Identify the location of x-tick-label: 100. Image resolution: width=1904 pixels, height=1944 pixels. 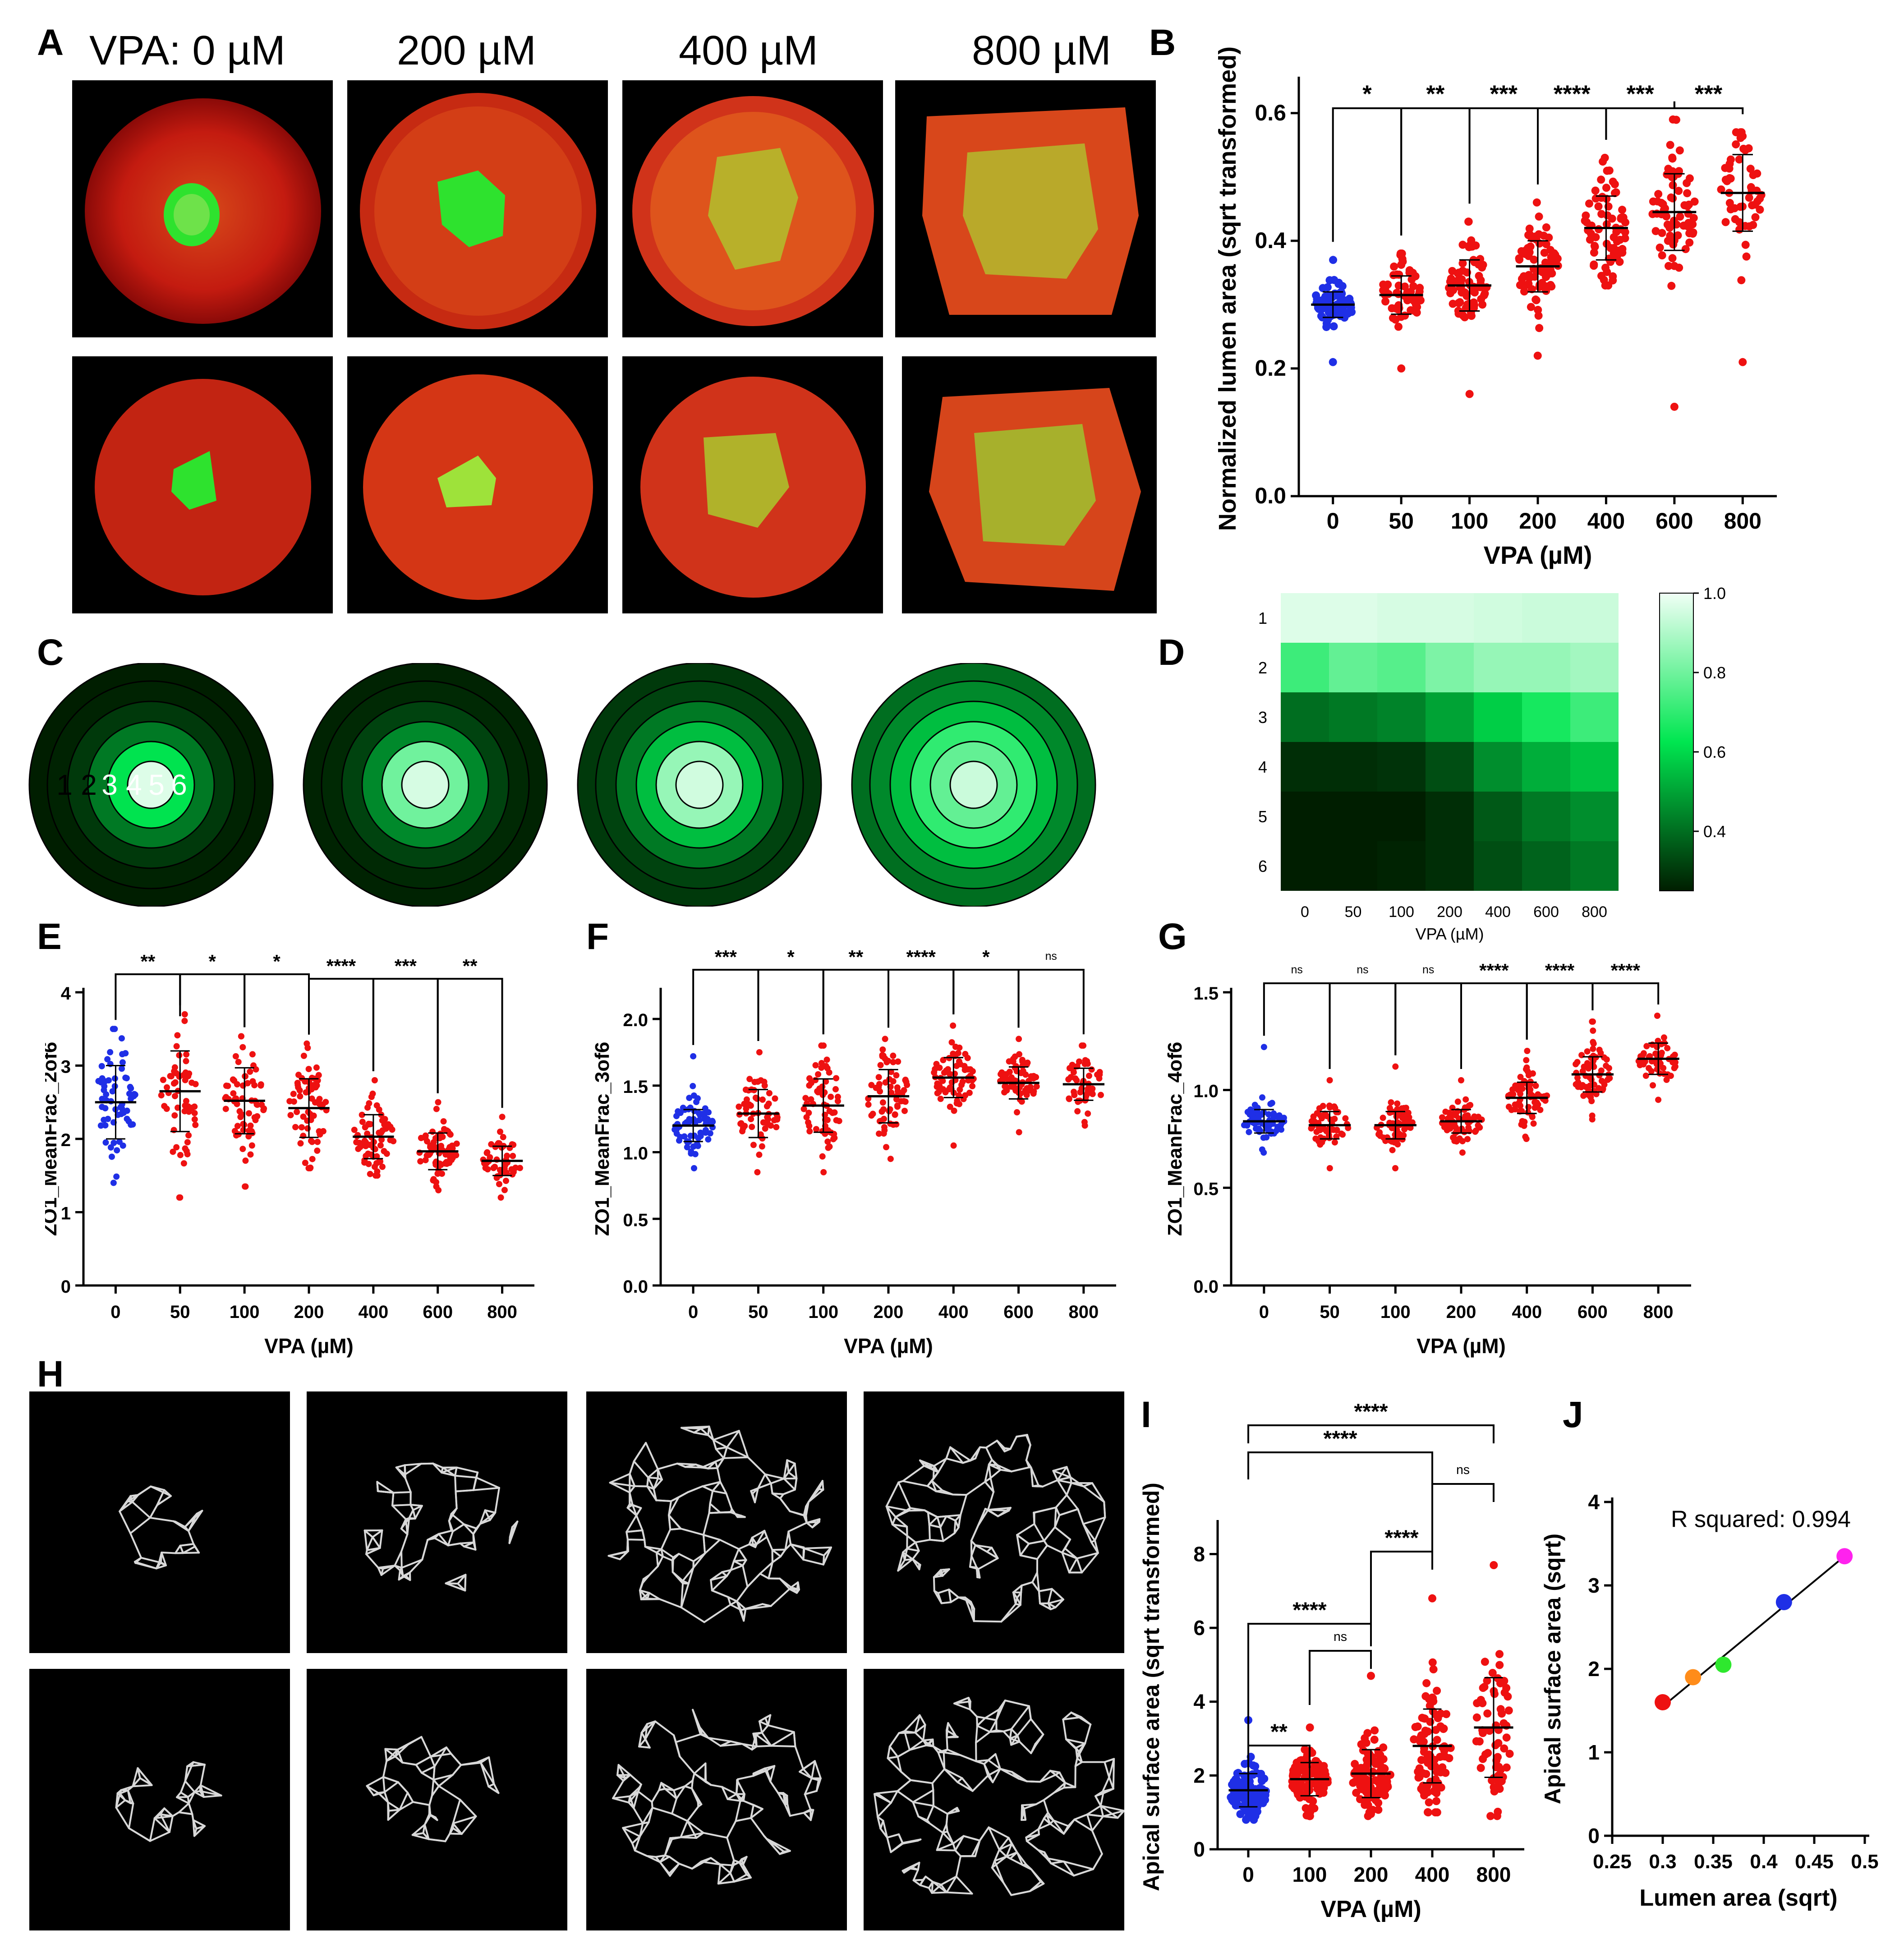
(1309, 1874).